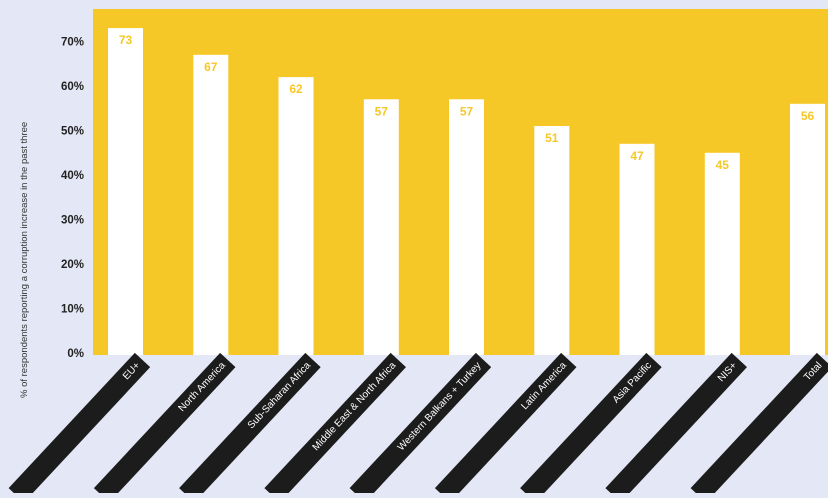 The width and height of the screenshot is (828, 498). Describe the element at coordinates (382, 111) in the screenshot. I see `data-label-4: 57` at that location.